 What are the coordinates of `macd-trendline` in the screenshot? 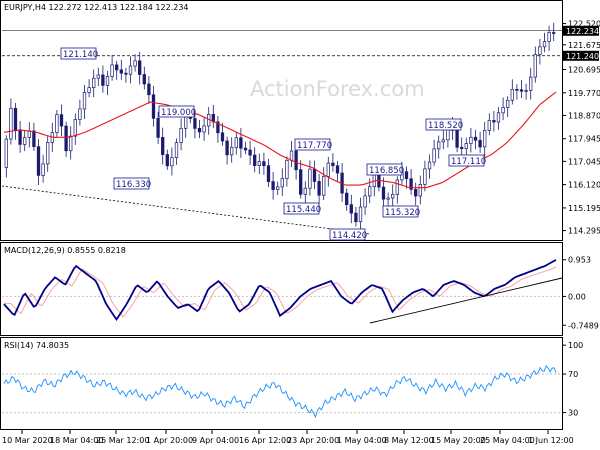 It's located at (466, 300).